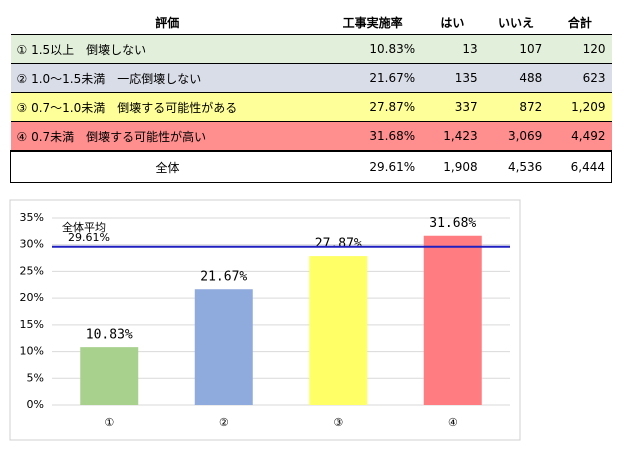 The height and width of the screenshot is (452, 628). I want to click on table-cell: 全体, so click(167, 166).